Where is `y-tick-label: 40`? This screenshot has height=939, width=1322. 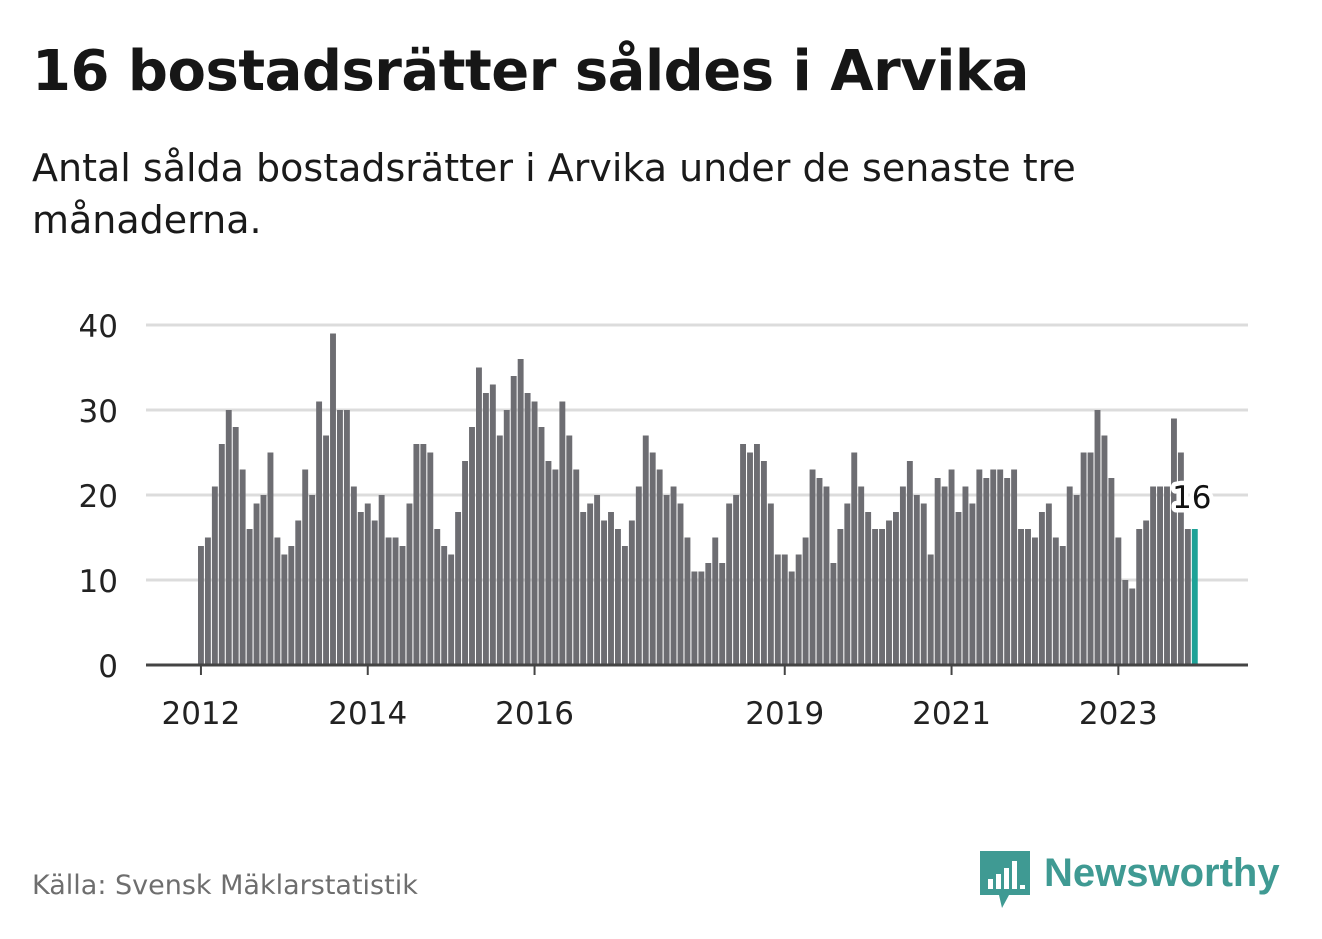 y-tick-label: 40 is located at coordinates (98, 327).